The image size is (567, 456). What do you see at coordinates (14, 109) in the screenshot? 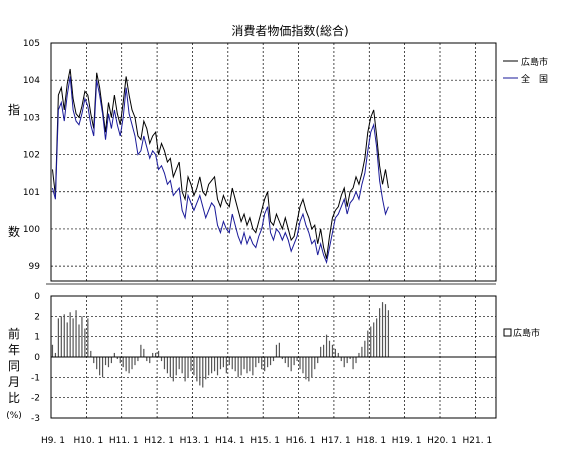
I see `y-axis-label-char: 指` at bounding box center [14, 109].